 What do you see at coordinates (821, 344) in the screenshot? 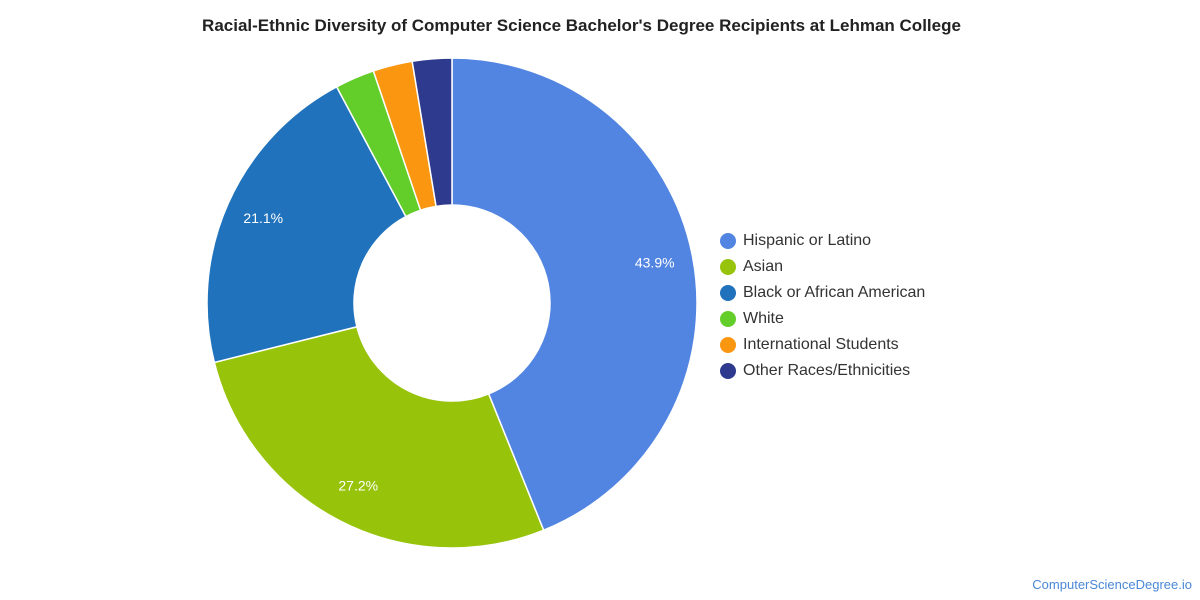
I see `legend-label: International Students` at bounding box center [821, 344].